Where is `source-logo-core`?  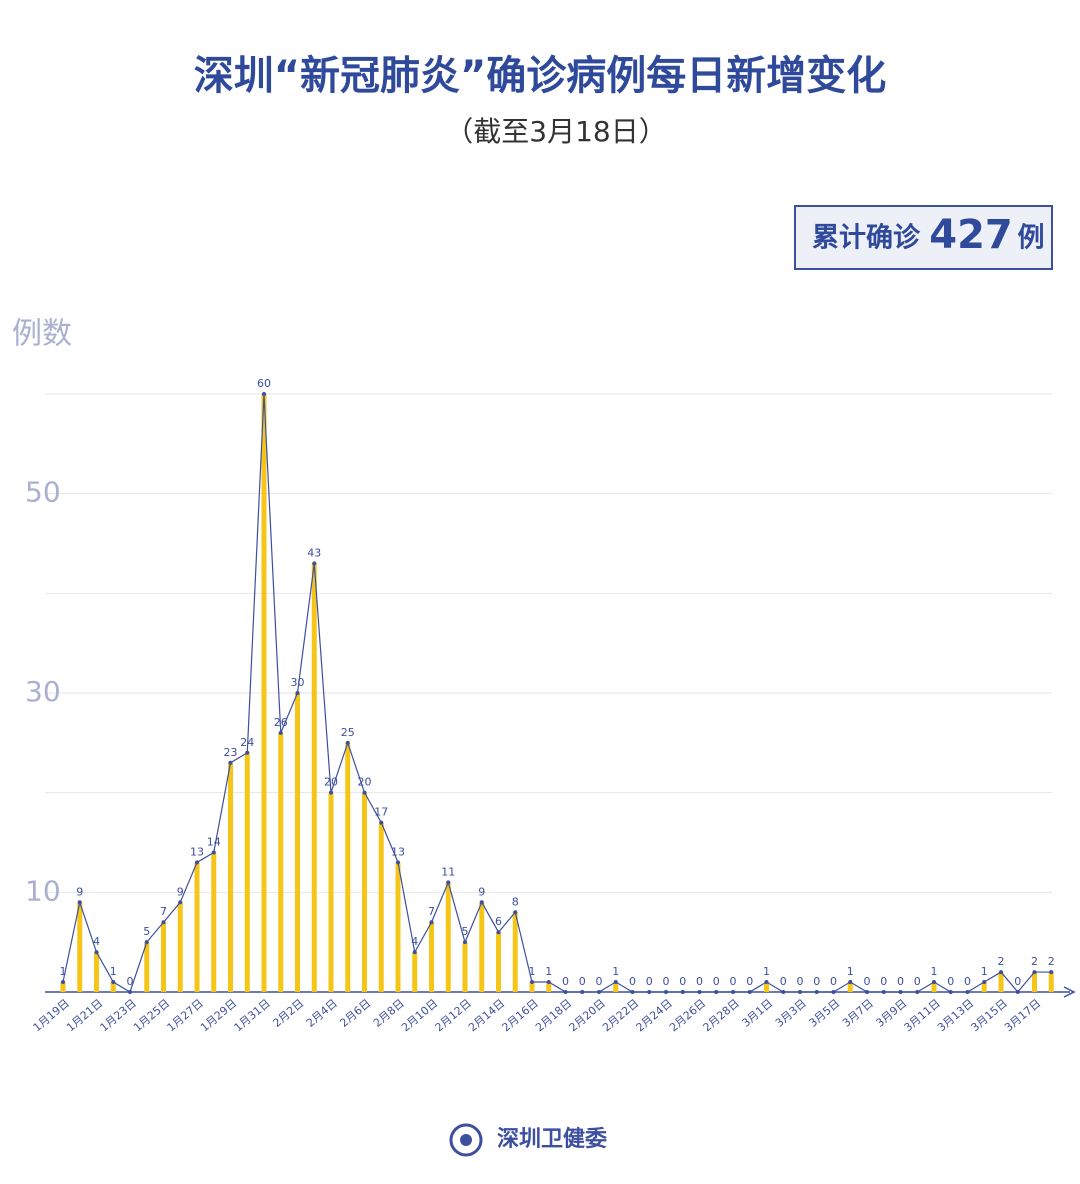
source-logo-core is located at coordinates (466, 1140).